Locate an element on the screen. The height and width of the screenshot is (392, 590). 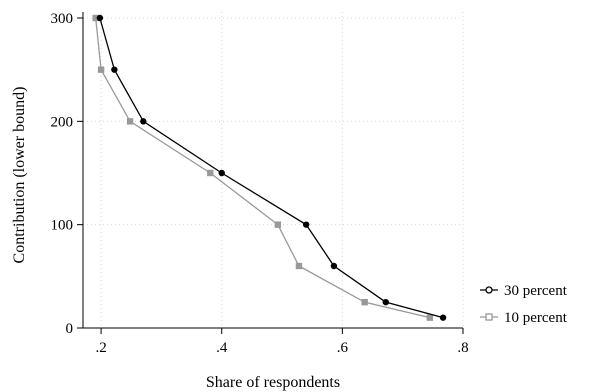
x-tick-label: .8 is located at coordinates (462, 348).